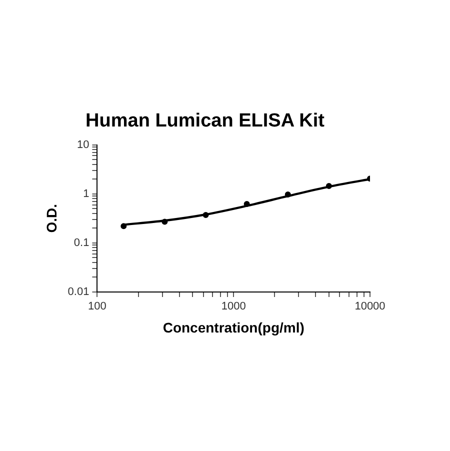 The width and height of the screenshot is (450, 451). What do you see at coordinates (83, 144) in the screenshot?
I see `y-tick-label: 10` at bounding box center [83, 144].